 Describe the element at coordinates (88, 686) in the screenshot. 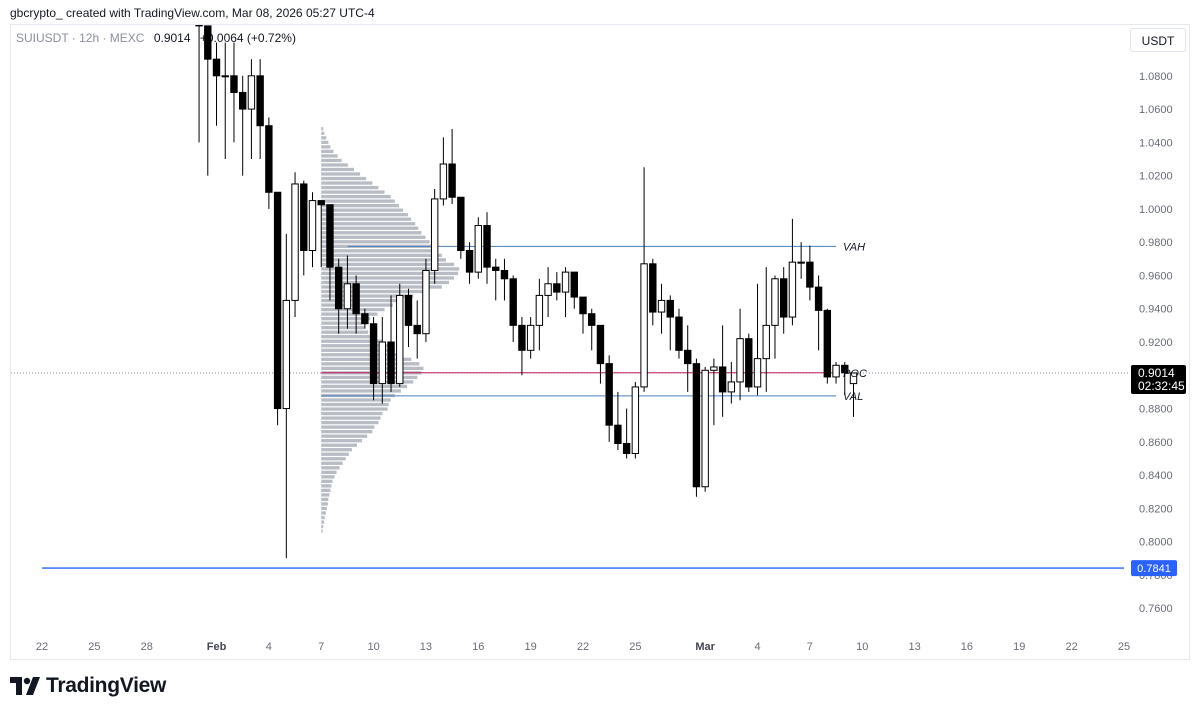

I see `tradingview-logo: TradingView` at that location.